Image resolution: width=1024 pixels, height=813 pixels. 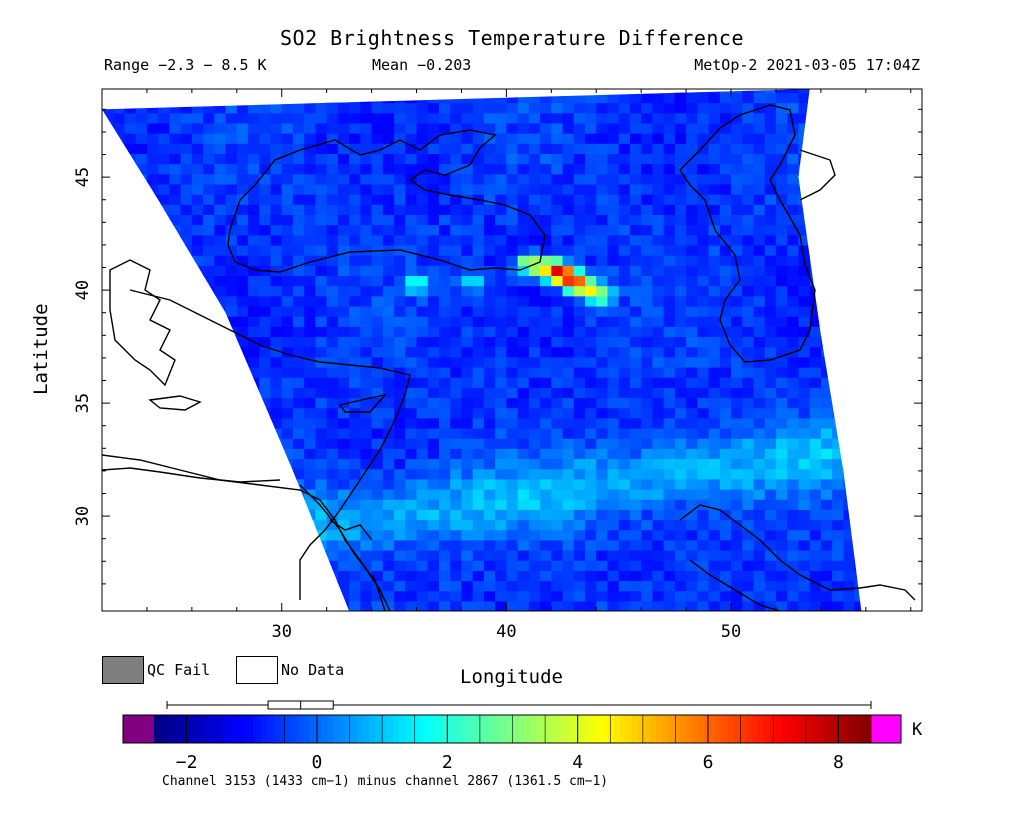 I want to click on coastline-cyprus, so click(x=362, y=403).